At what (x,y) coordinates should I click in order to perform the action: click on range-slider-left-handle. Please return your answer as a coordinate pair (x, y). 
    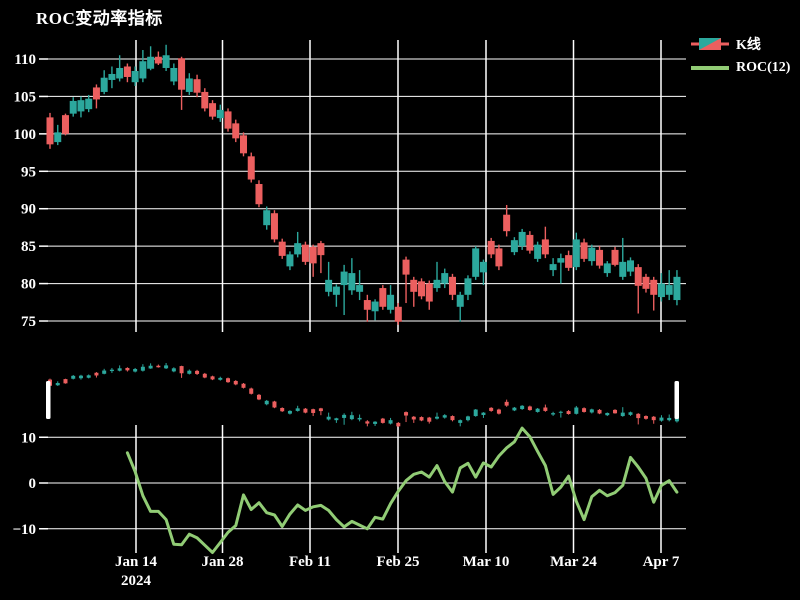
    Looking at the image, I should click on (48, 400).